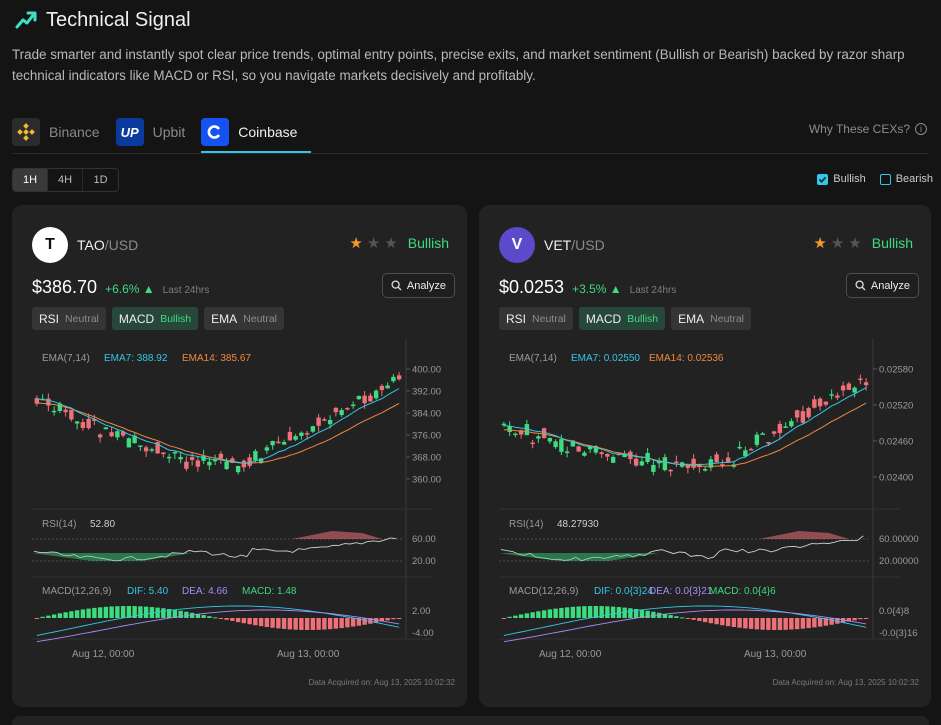 This screenshot has height=725, width=941. I want to click on dif-line, so click(218, 620).